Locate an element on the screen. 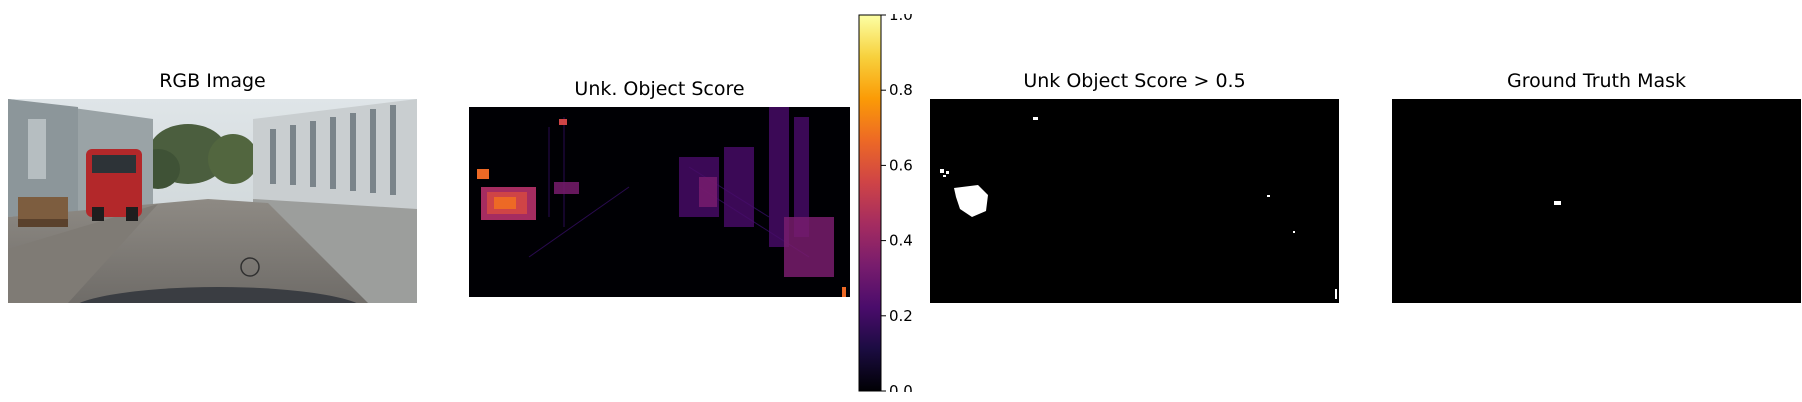 This screenshot has height=402, width=1802. ground-truth-mask is located at coordinates (1596, 201).